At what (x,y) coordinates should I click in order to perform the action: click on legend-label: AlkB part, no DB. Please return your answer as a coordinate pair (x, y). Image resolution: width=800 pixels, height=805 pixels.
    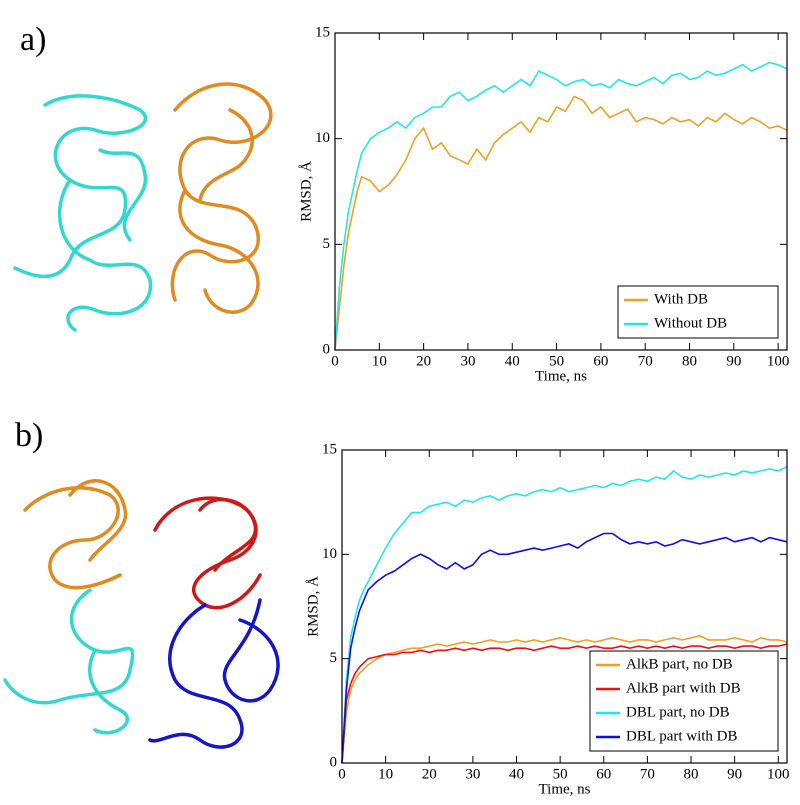
    Looking at the image, I should click on (679, 664).